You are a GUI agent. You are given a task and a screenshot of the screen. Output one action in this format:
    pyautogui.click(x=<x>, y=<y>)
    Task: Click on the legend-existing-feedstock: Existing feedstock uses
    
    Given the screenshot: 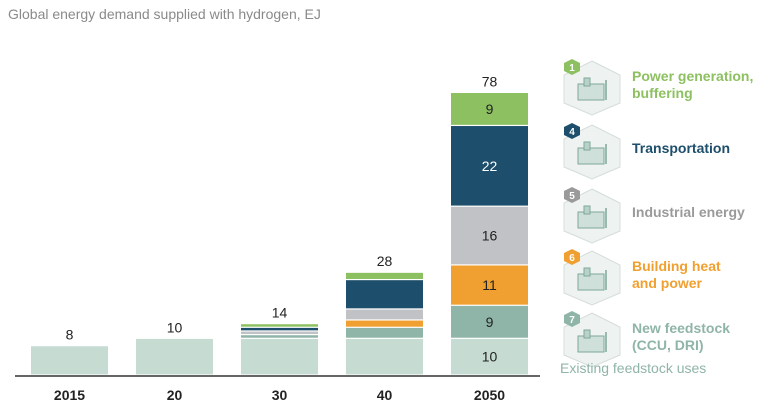 What is the action you would take?
    pyautogui.click(x=633, y=368)
    